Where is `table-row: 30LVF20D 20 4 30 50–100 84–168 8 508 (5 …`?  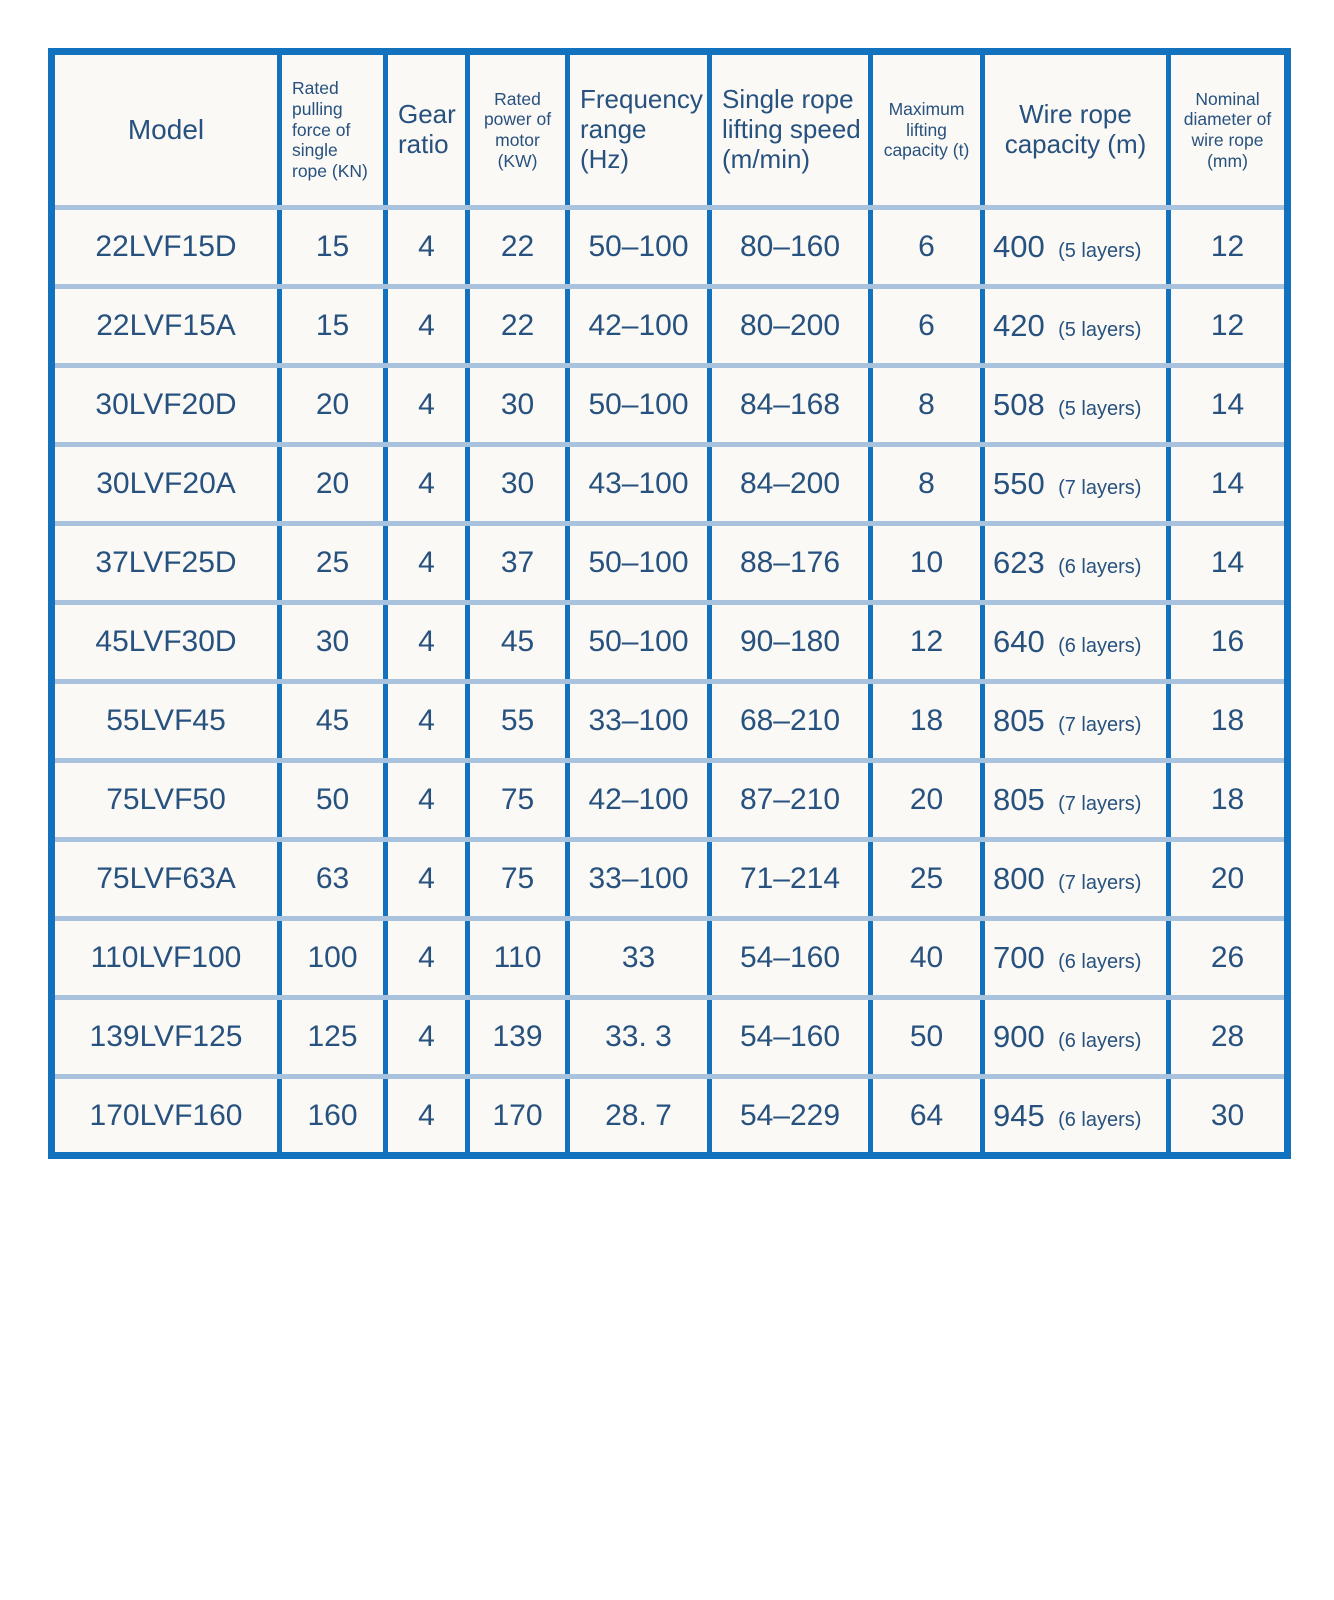
table-row: 30LVF20D 20 4 30 50–100 84–168 8 508 (5 … is located at coordinates (669, 405).